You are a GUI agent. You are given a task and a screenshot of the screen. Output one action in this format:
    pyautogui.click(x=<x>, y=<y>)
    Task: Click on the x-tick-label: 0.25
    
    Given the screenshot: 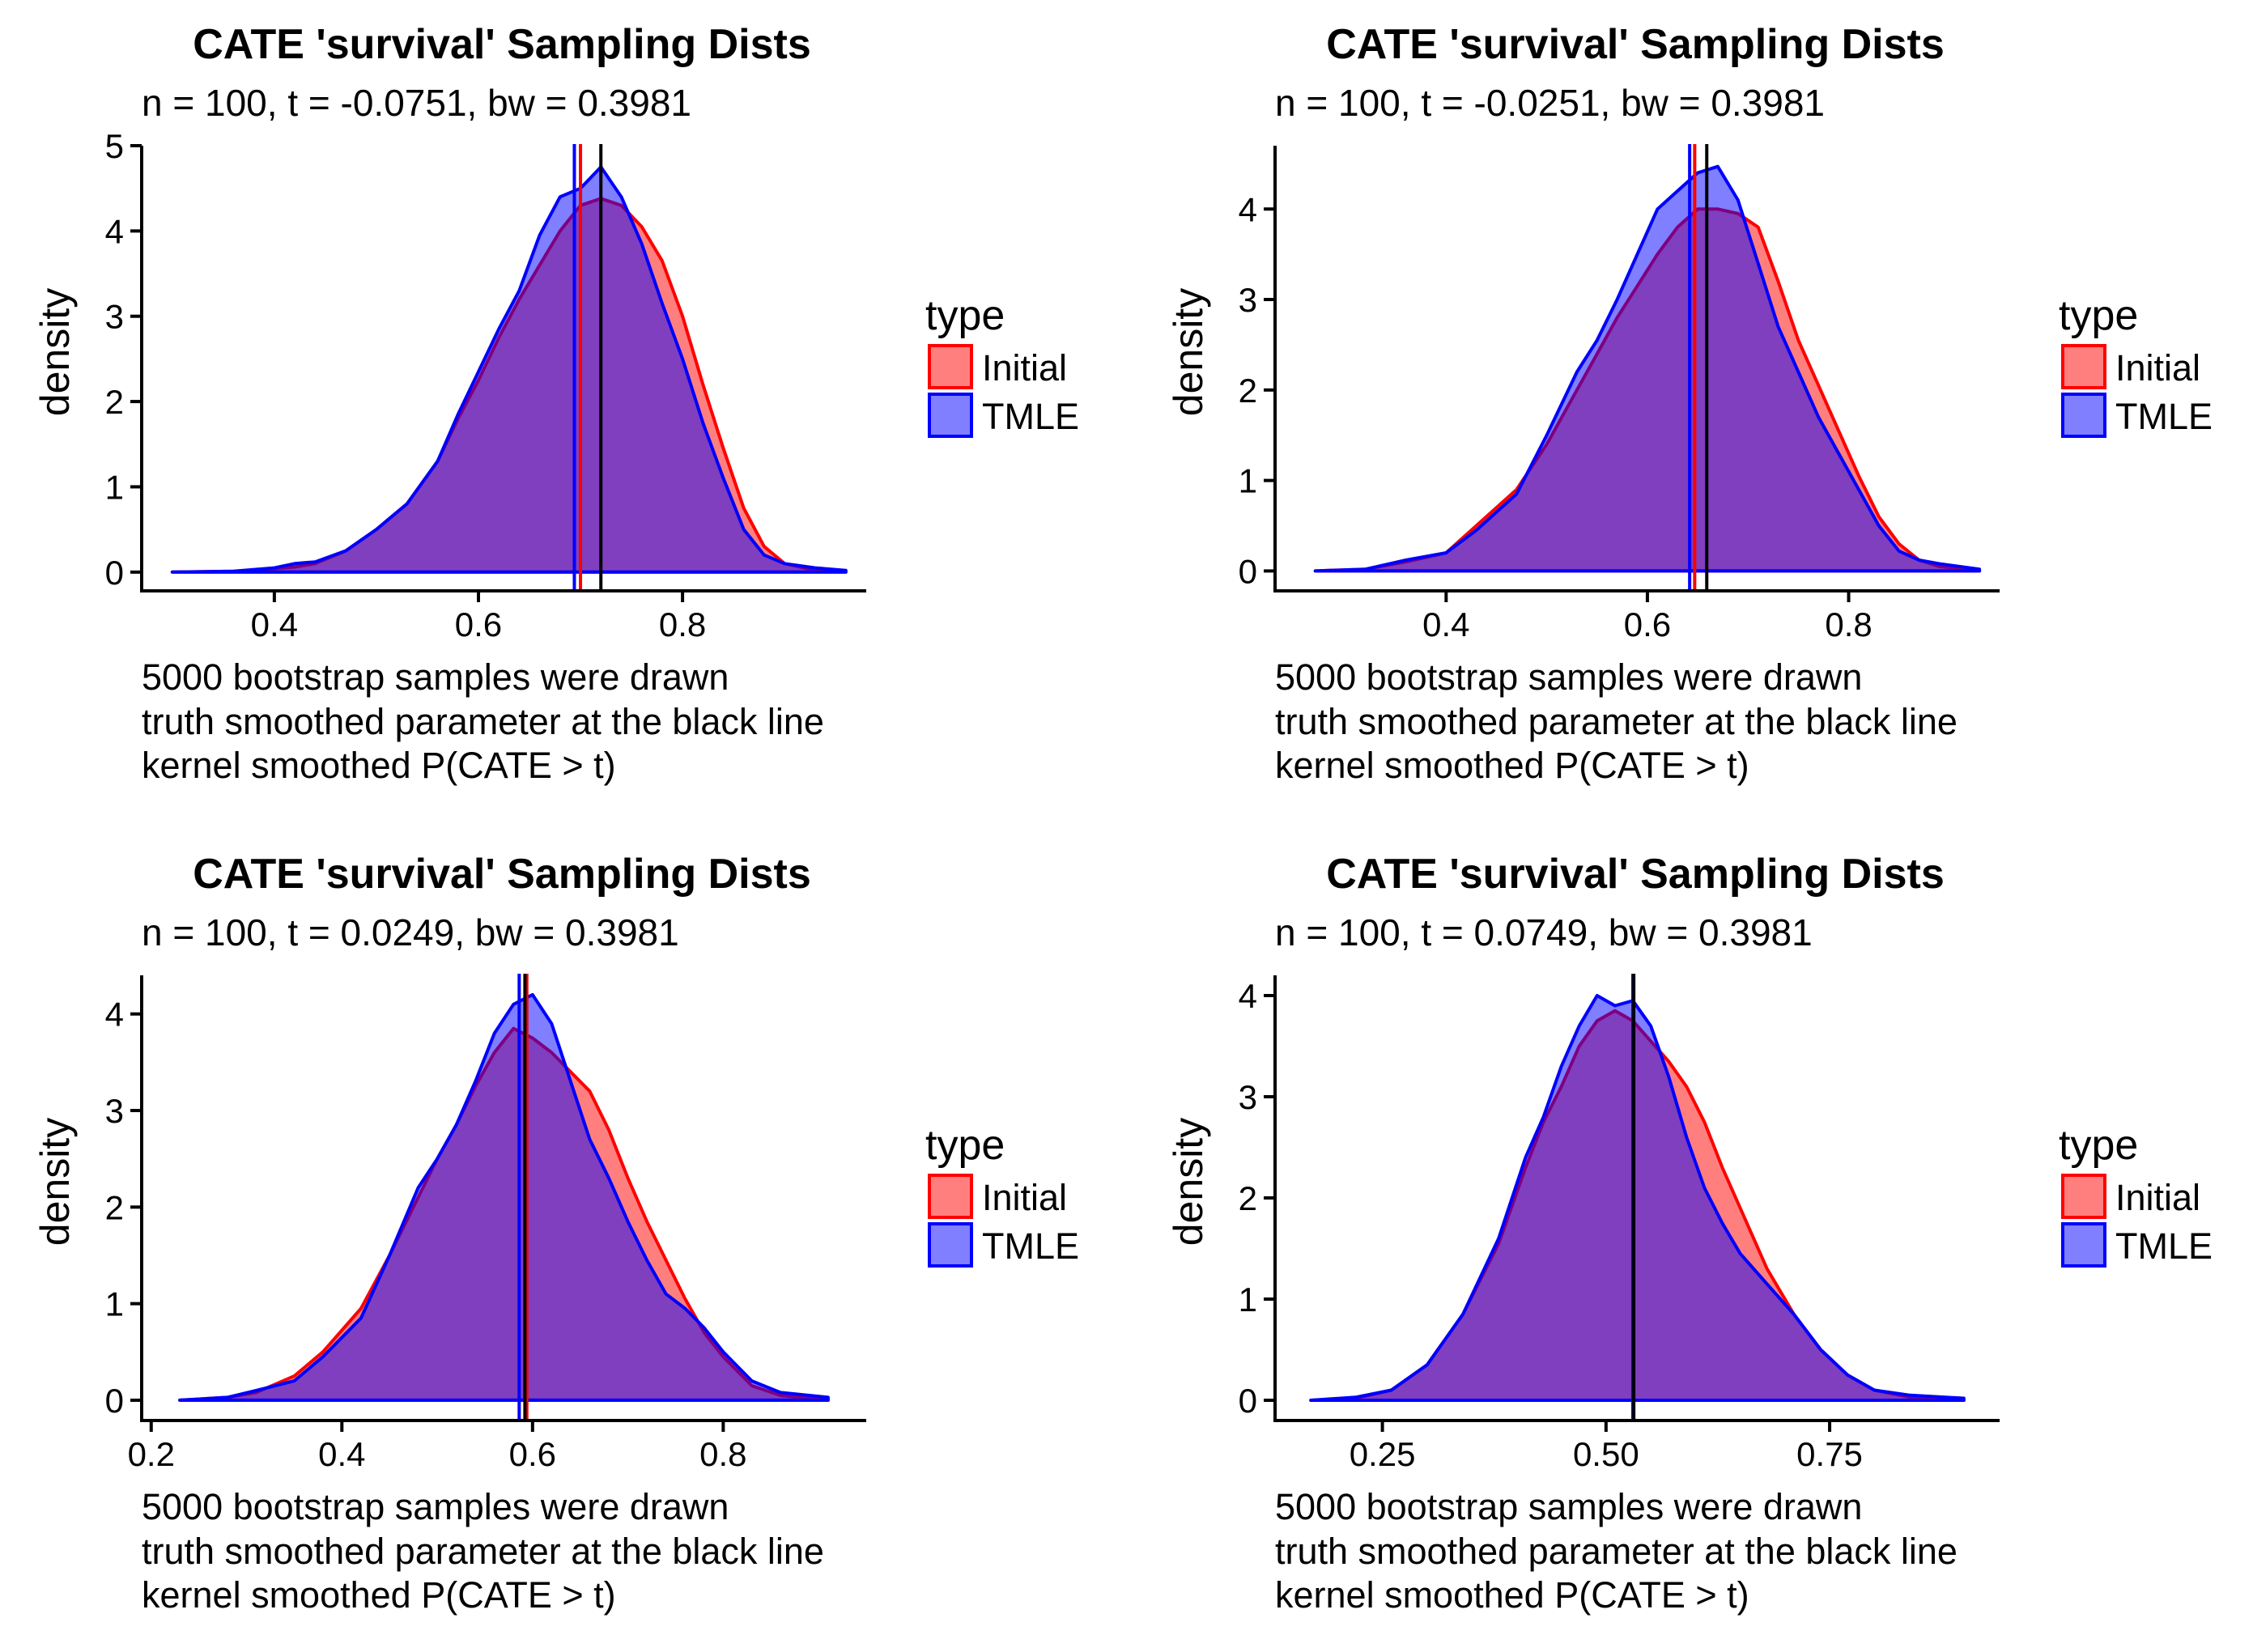 What is the action you would take?
    pyautogui.click(x=1383, y=1454)
    